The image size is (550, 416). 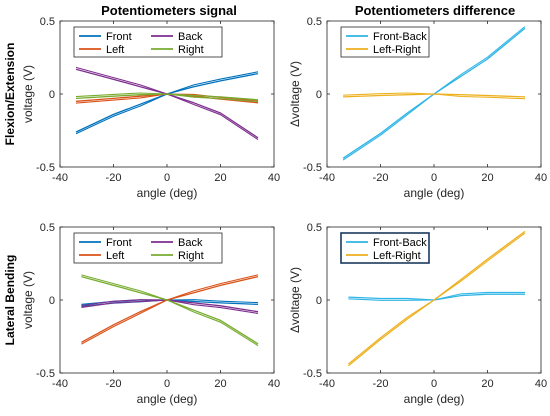 What do you see at coordinates (10, 94) in the screenshot?
I see `row-label-flexion: Flexion/Extension` at bounding box center [10, 94].